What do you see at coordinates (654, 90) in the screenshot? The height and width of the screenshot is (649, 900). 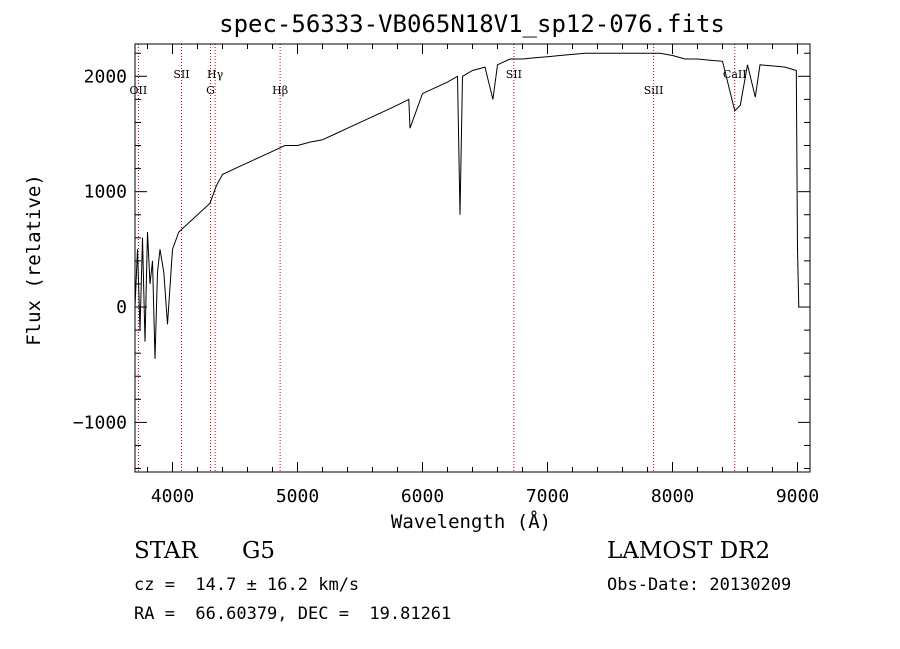 I see `line-marker-label: SiII` at bounding box center [654, 90].